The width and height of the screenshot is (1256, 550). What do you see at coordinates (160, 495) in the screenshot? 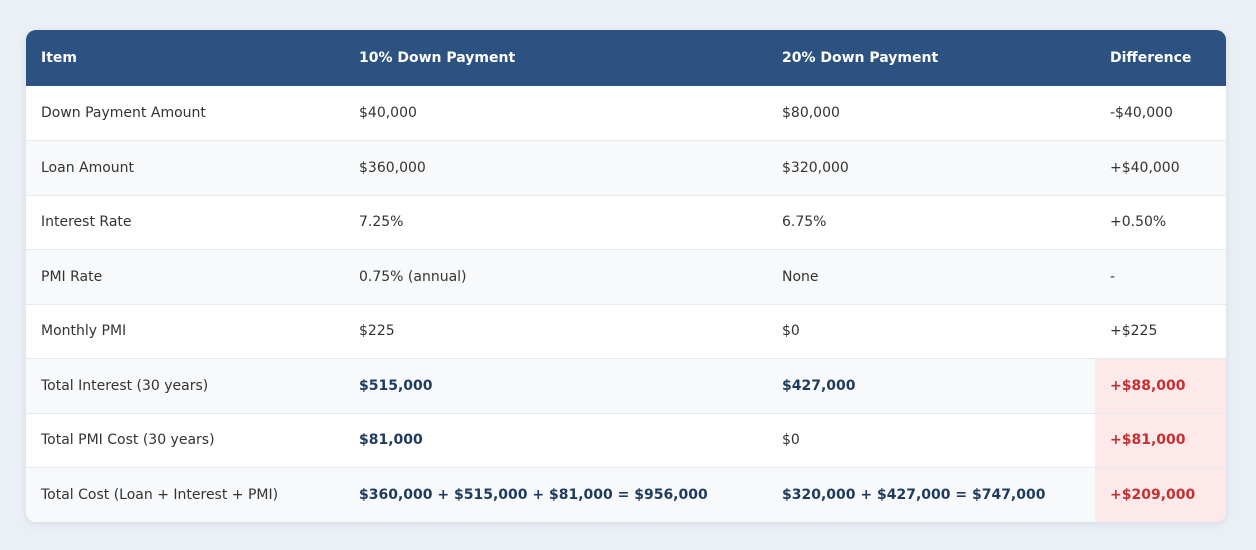
I see `cell-item: Total Cost (Loan + Interest + PMI)` at bounding box center [160, 495].